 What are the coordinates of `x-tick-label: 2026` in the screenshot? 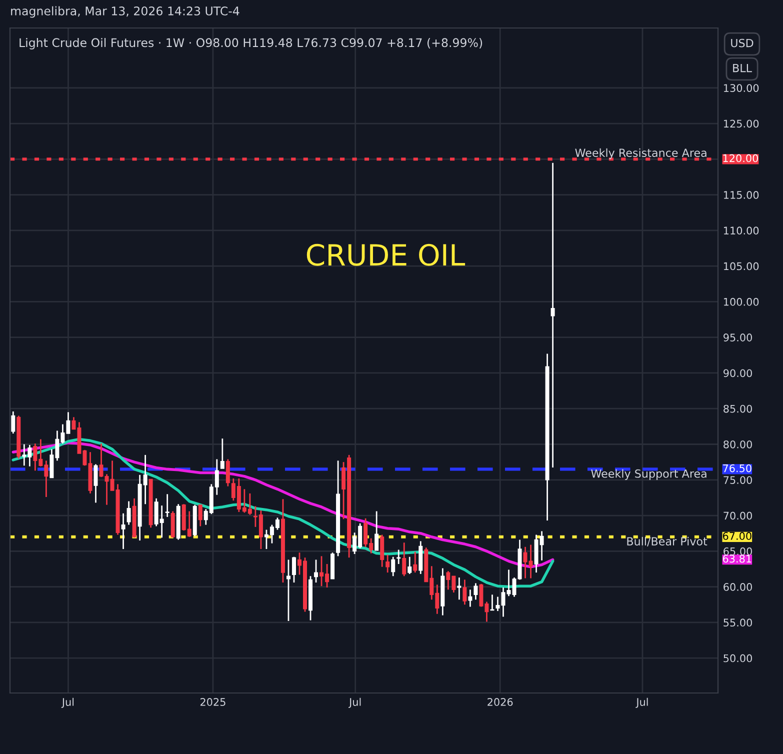 It's located at (500, 702).